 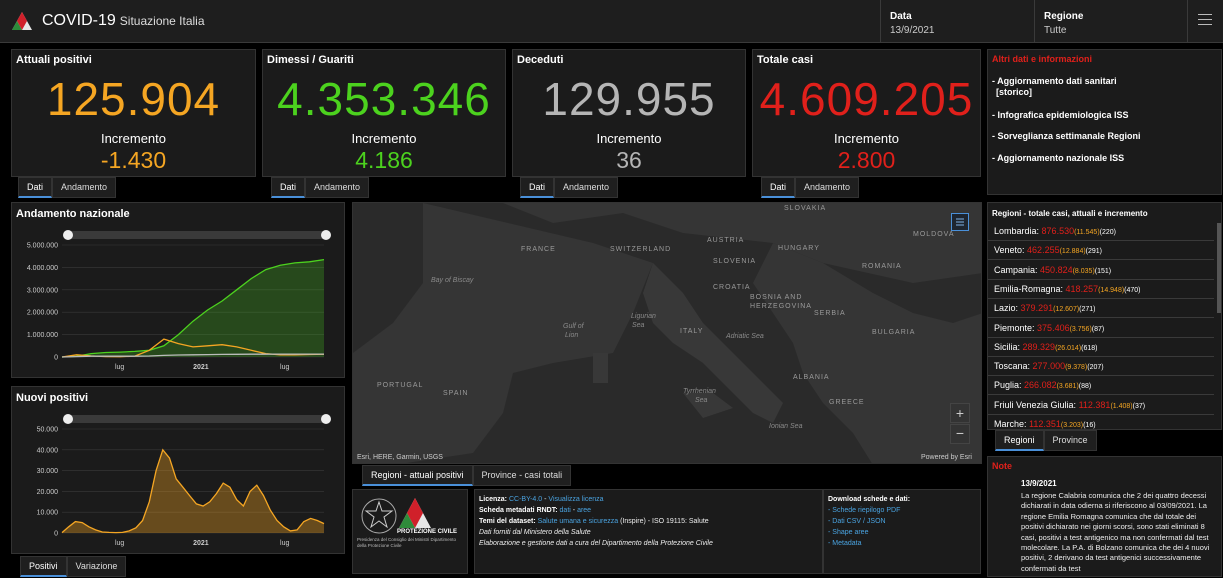 What do you see at coordinates (540, 60) in the screenshot?
I see `card-title: Deceduti` at bounding box center [540, 60].